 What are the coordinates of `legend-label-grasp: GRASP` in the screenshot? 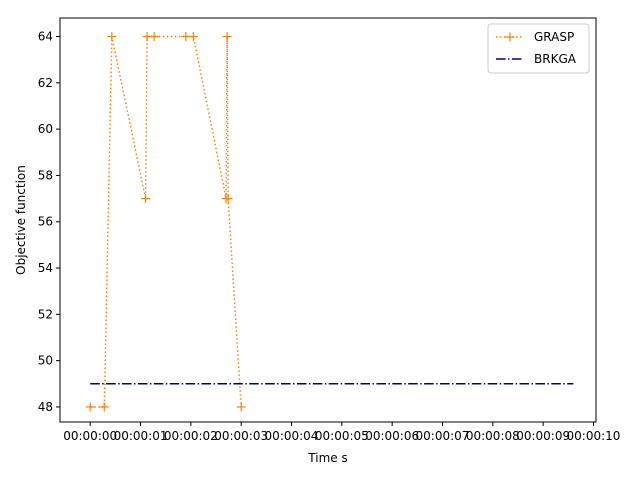 It's located at (554, 37).